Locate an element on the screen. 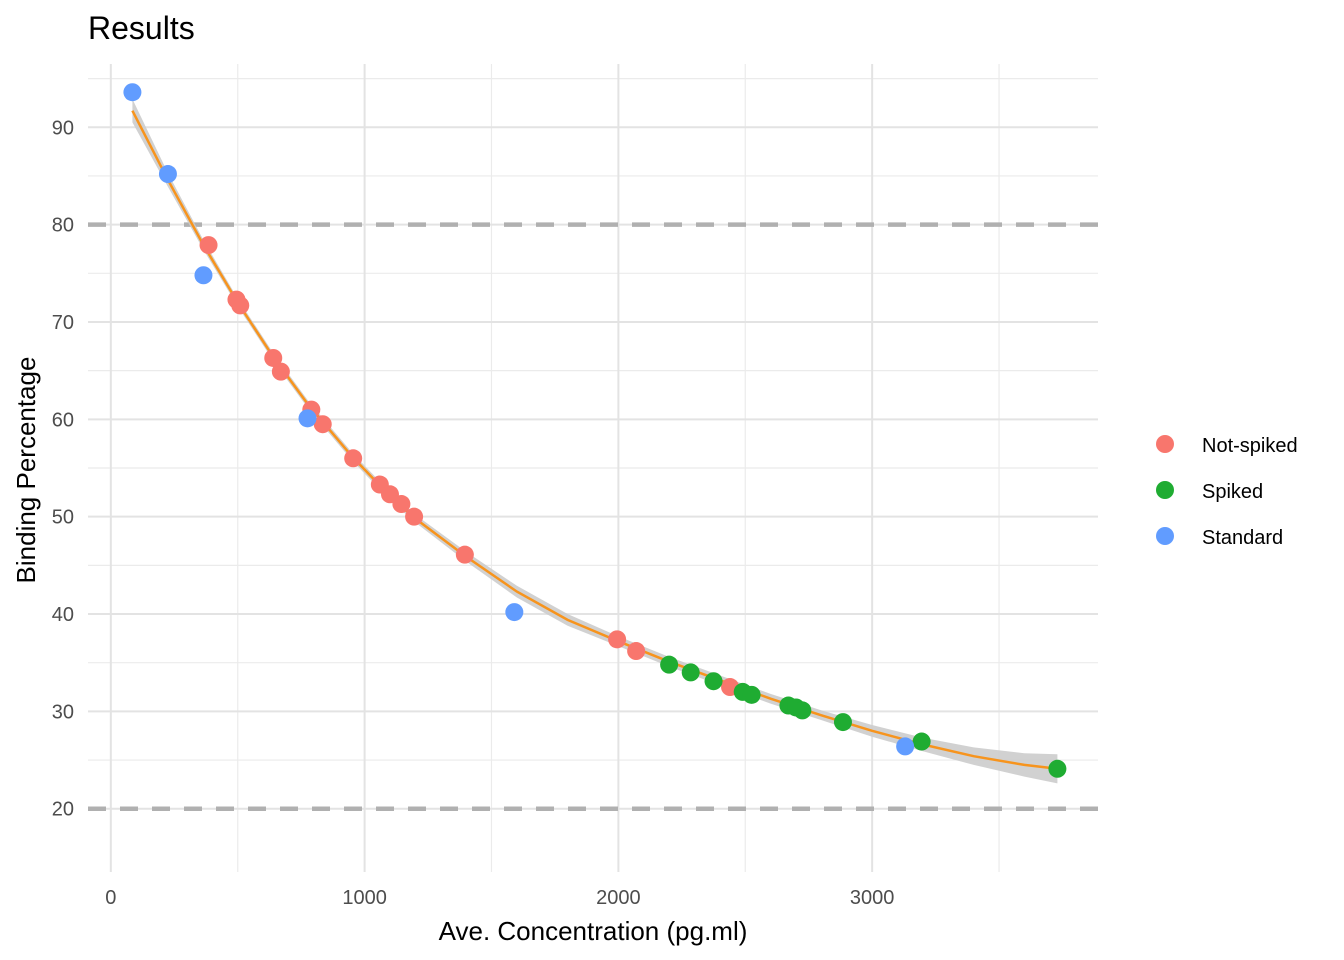 The image size is (1344, 960). x-axis-title: Ave. Concentration (pg.ml) is located at coordinates (593, 931).